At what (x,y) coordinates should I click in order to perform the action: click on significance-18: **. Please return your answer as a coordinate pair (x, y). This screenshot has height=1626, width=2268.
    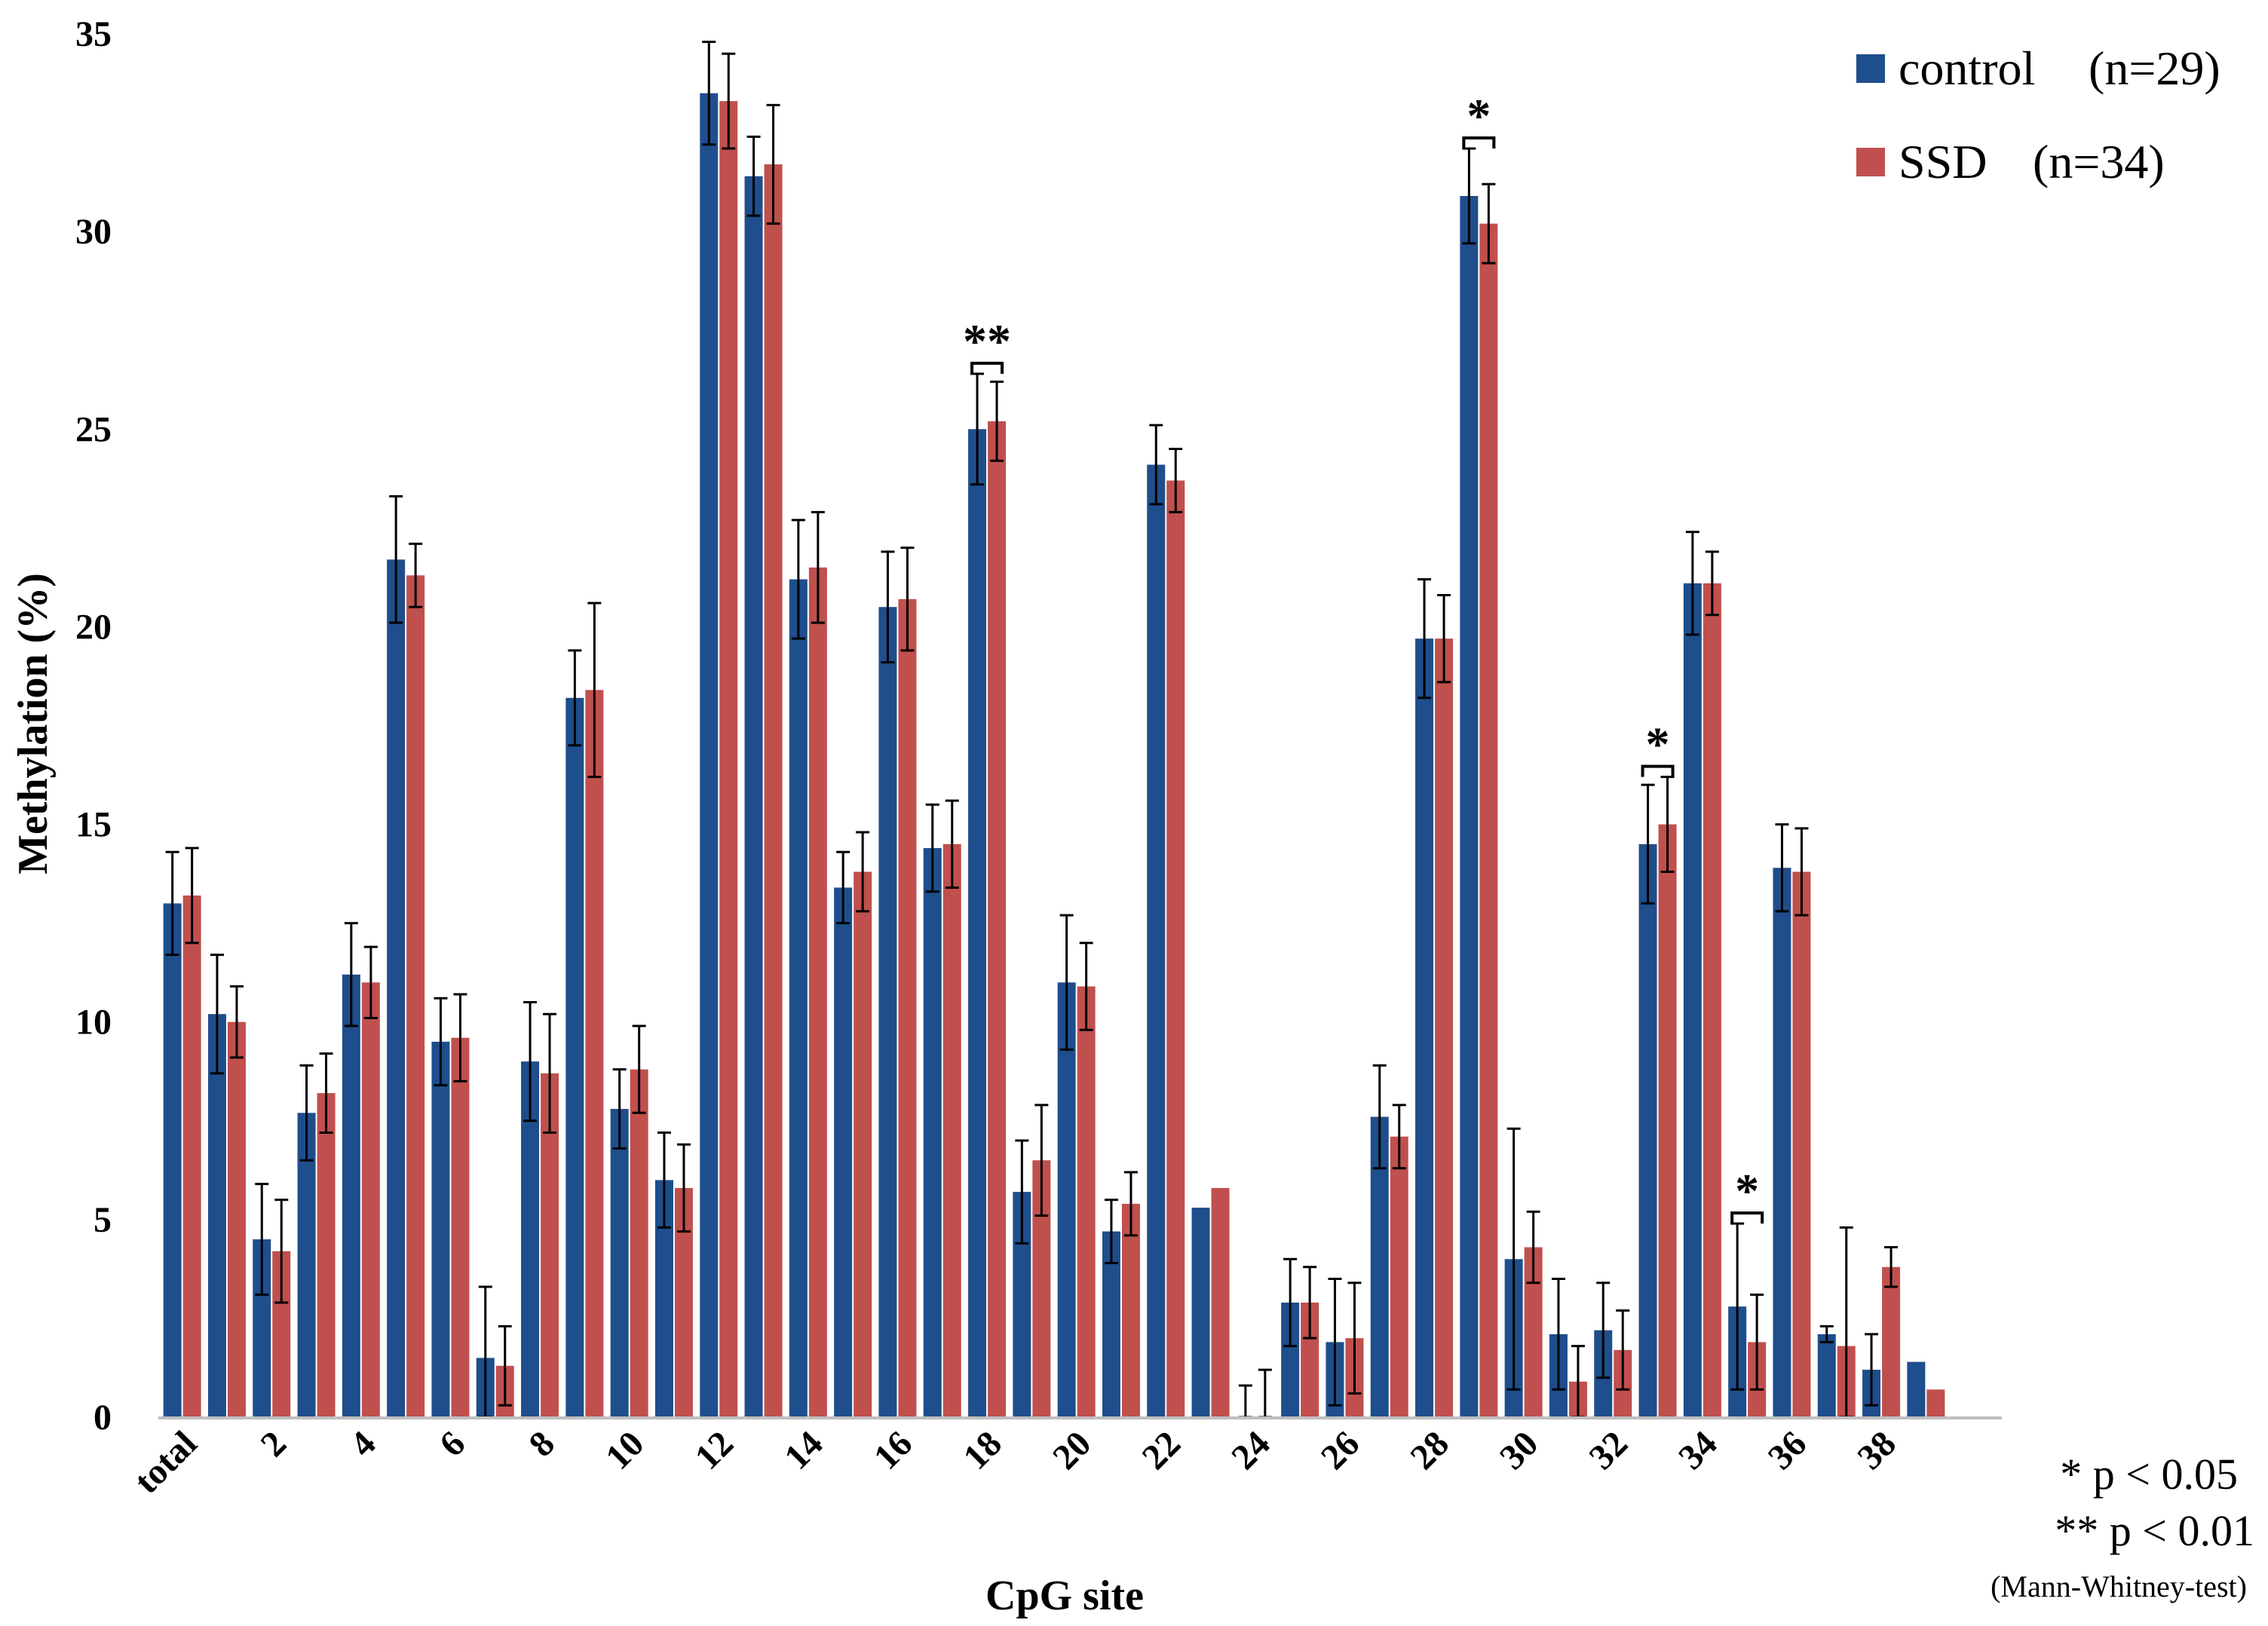
    Looking at the image, I should click on (987, 344).